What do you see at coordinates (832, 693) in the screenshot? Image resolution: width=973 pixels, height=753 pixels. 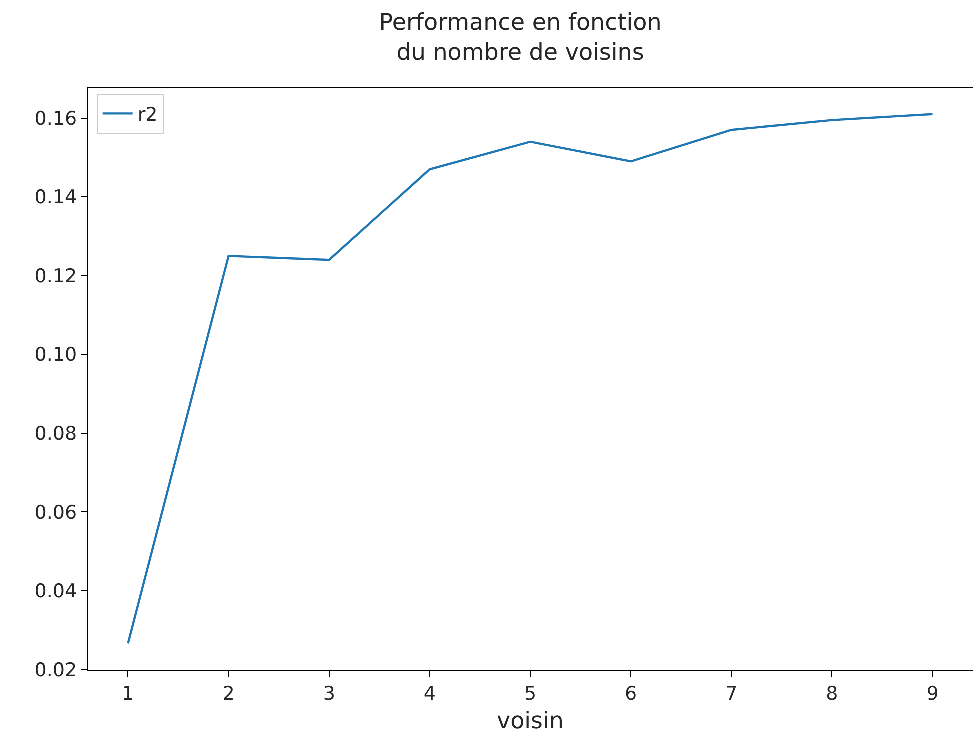 I see `x-tick-label: 8` at bounding box center [832, 693].